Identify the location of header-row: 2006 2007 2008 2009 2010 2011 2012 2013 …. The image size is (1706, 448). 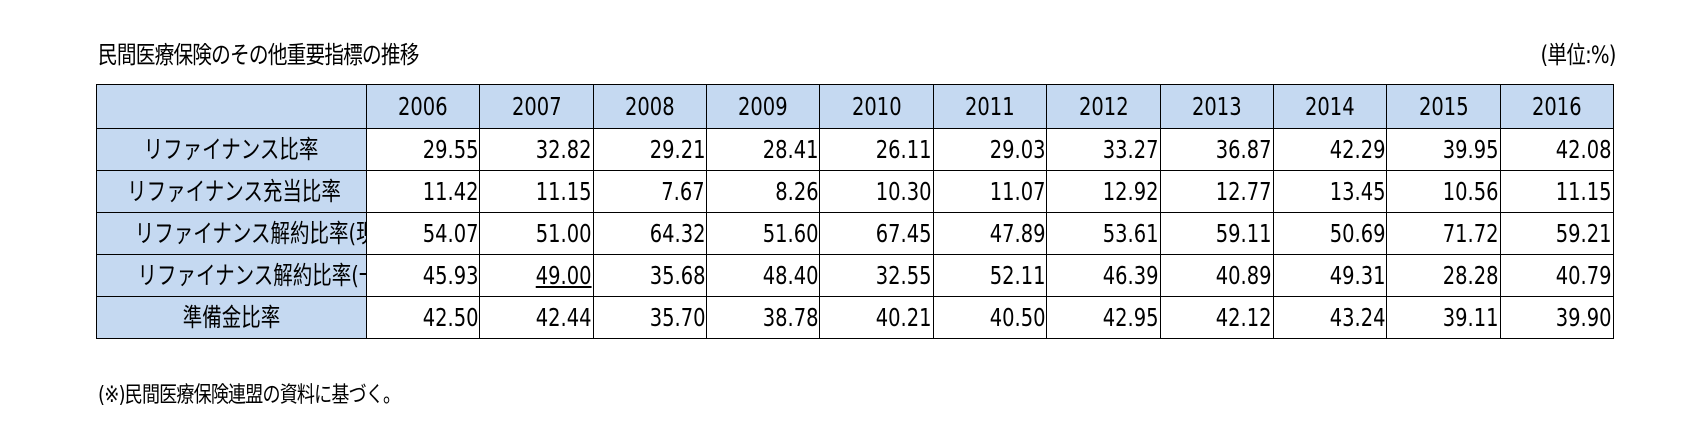
(855, 106).